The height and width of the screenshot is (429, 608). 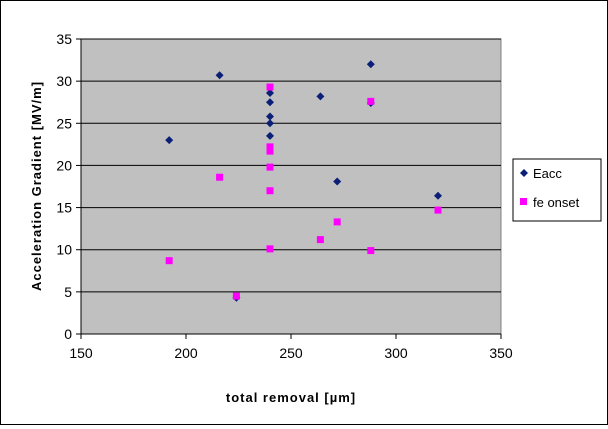 What do you see at coordinates (64, 39) in the screenshot?
I see `y-tick-label-35: 35` at bounding box center [64, 39].